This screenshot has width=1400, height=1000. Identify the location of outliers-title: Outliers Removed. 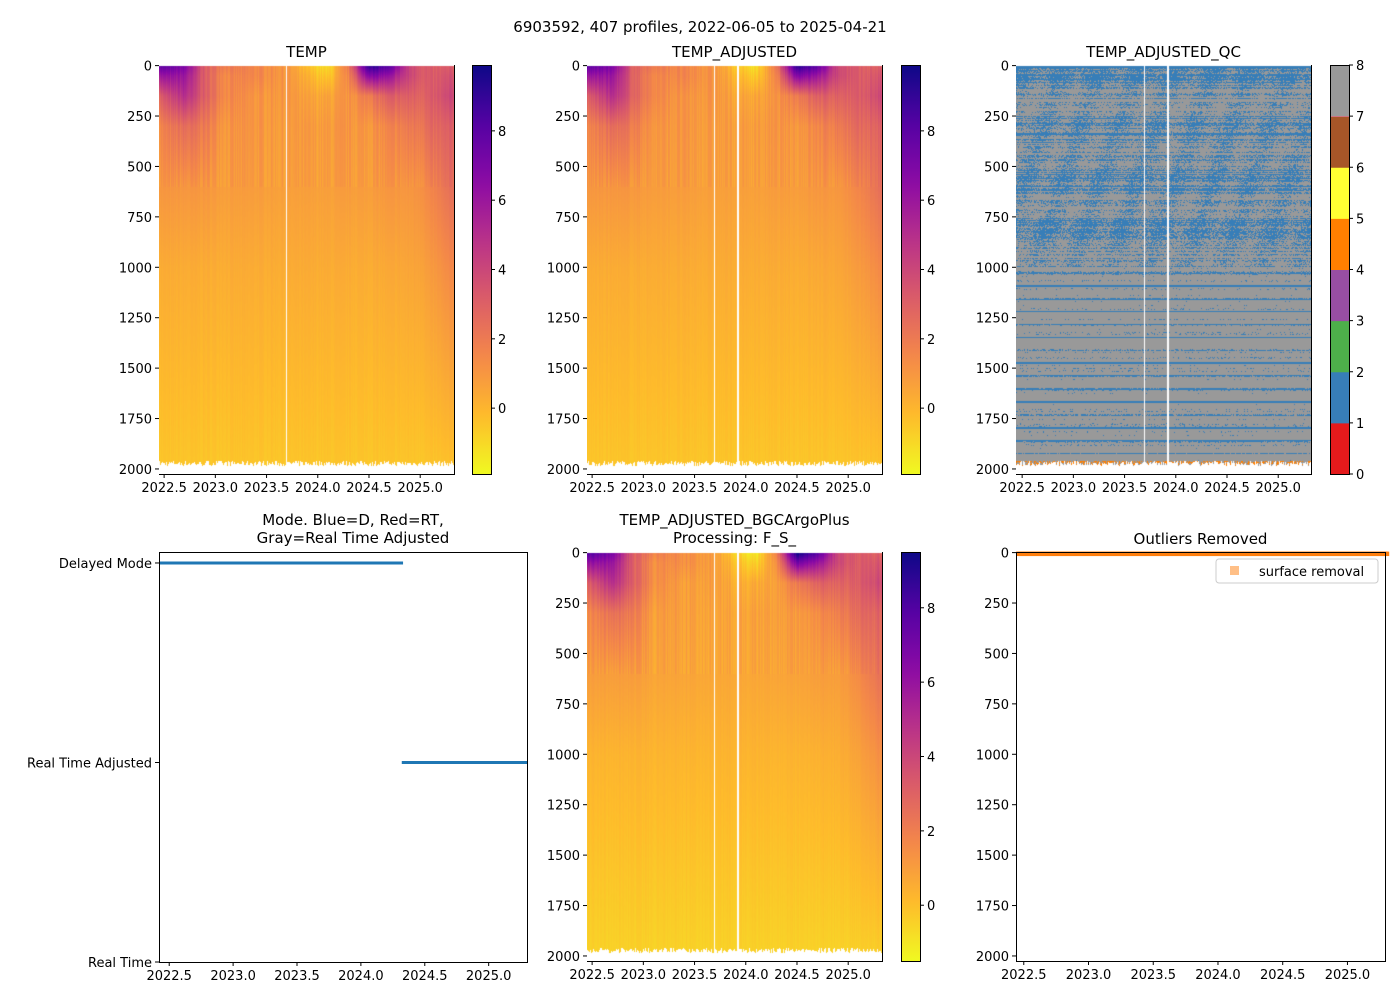
(1201, 539).